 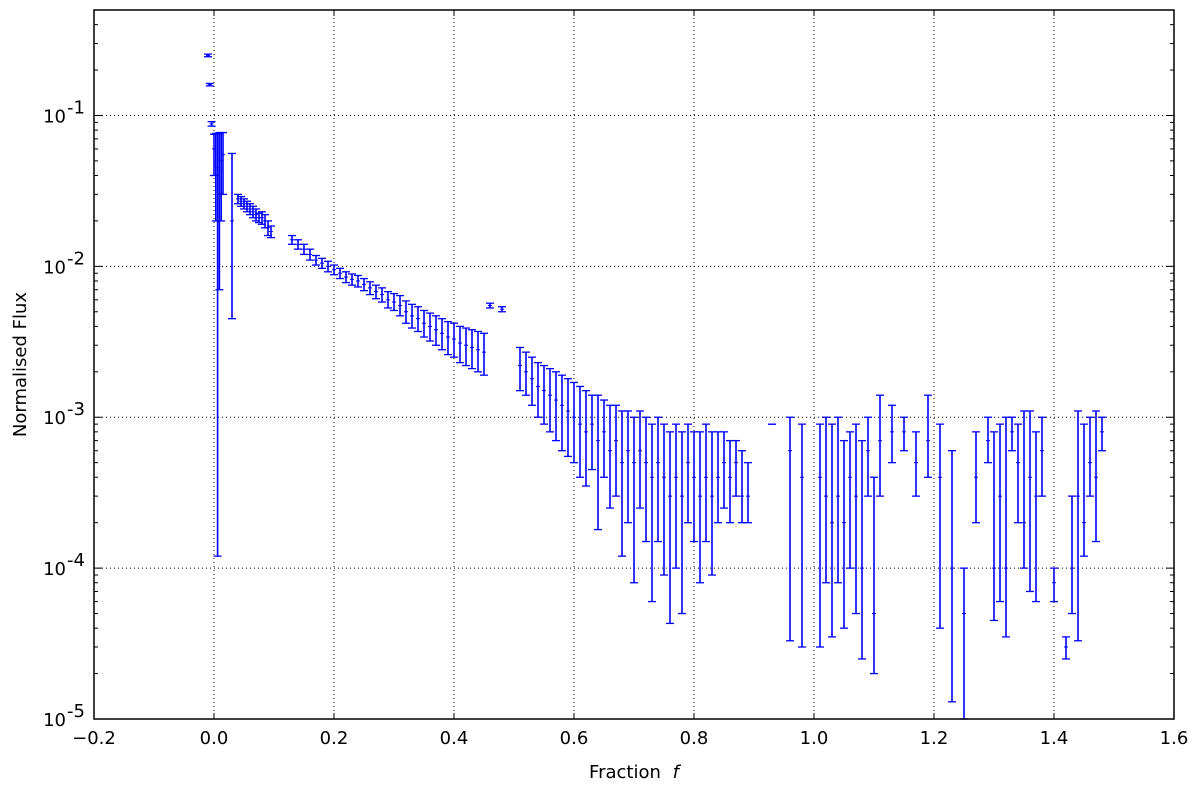 I want to click on x-tick-label: 0.4, so click(x=454, y=738).